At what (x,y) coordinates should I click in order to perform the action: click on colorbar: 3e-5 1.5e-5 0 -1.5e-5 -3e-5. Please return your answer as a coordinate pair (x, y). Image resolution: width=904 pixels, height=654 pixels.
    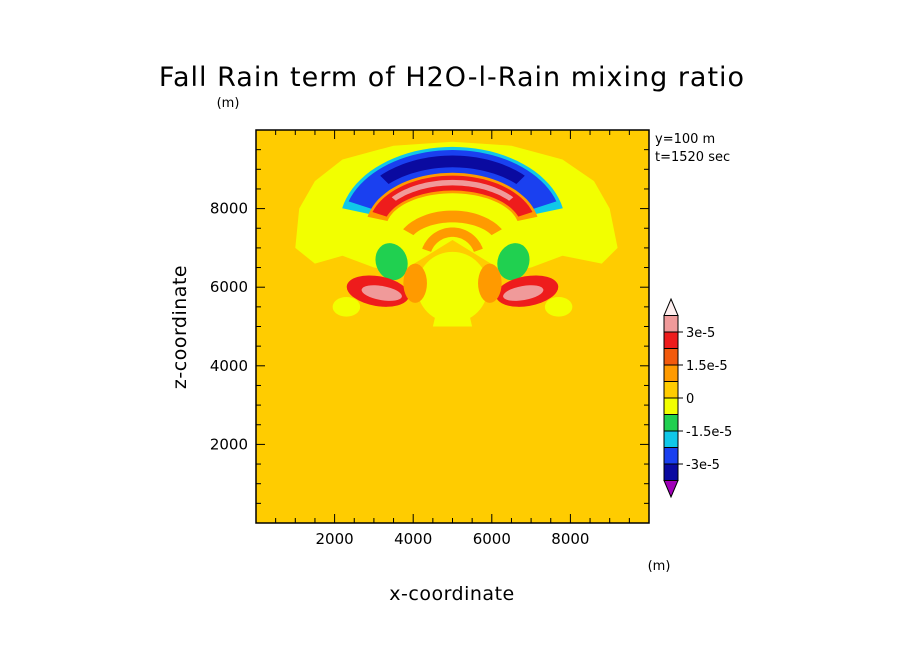
    Looking at the image, I should click on (697, 398).